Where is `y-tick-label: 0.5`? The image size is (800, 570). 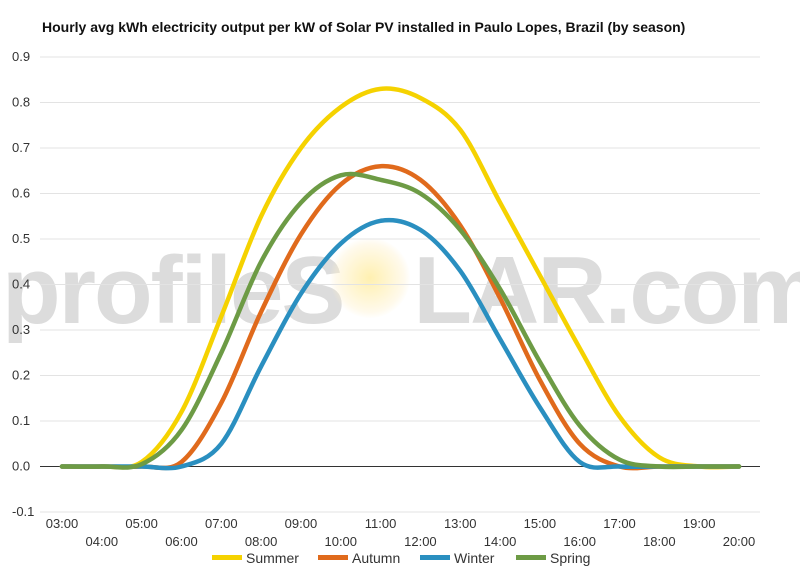
y-tick-label: 0.5 is located at coordinates (21, 238).